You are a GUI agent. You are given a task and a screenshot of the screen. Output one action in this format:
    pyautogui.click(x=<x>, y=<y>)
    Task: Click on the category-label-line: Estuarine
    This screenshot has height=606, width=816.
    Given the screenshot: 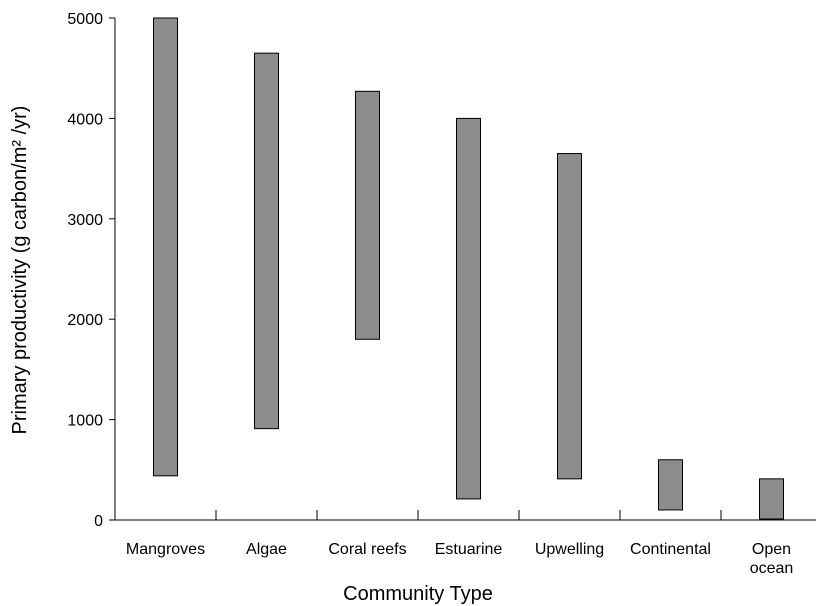 What is the action you would take?
    pyautogui.click(x=469, y=549)
    